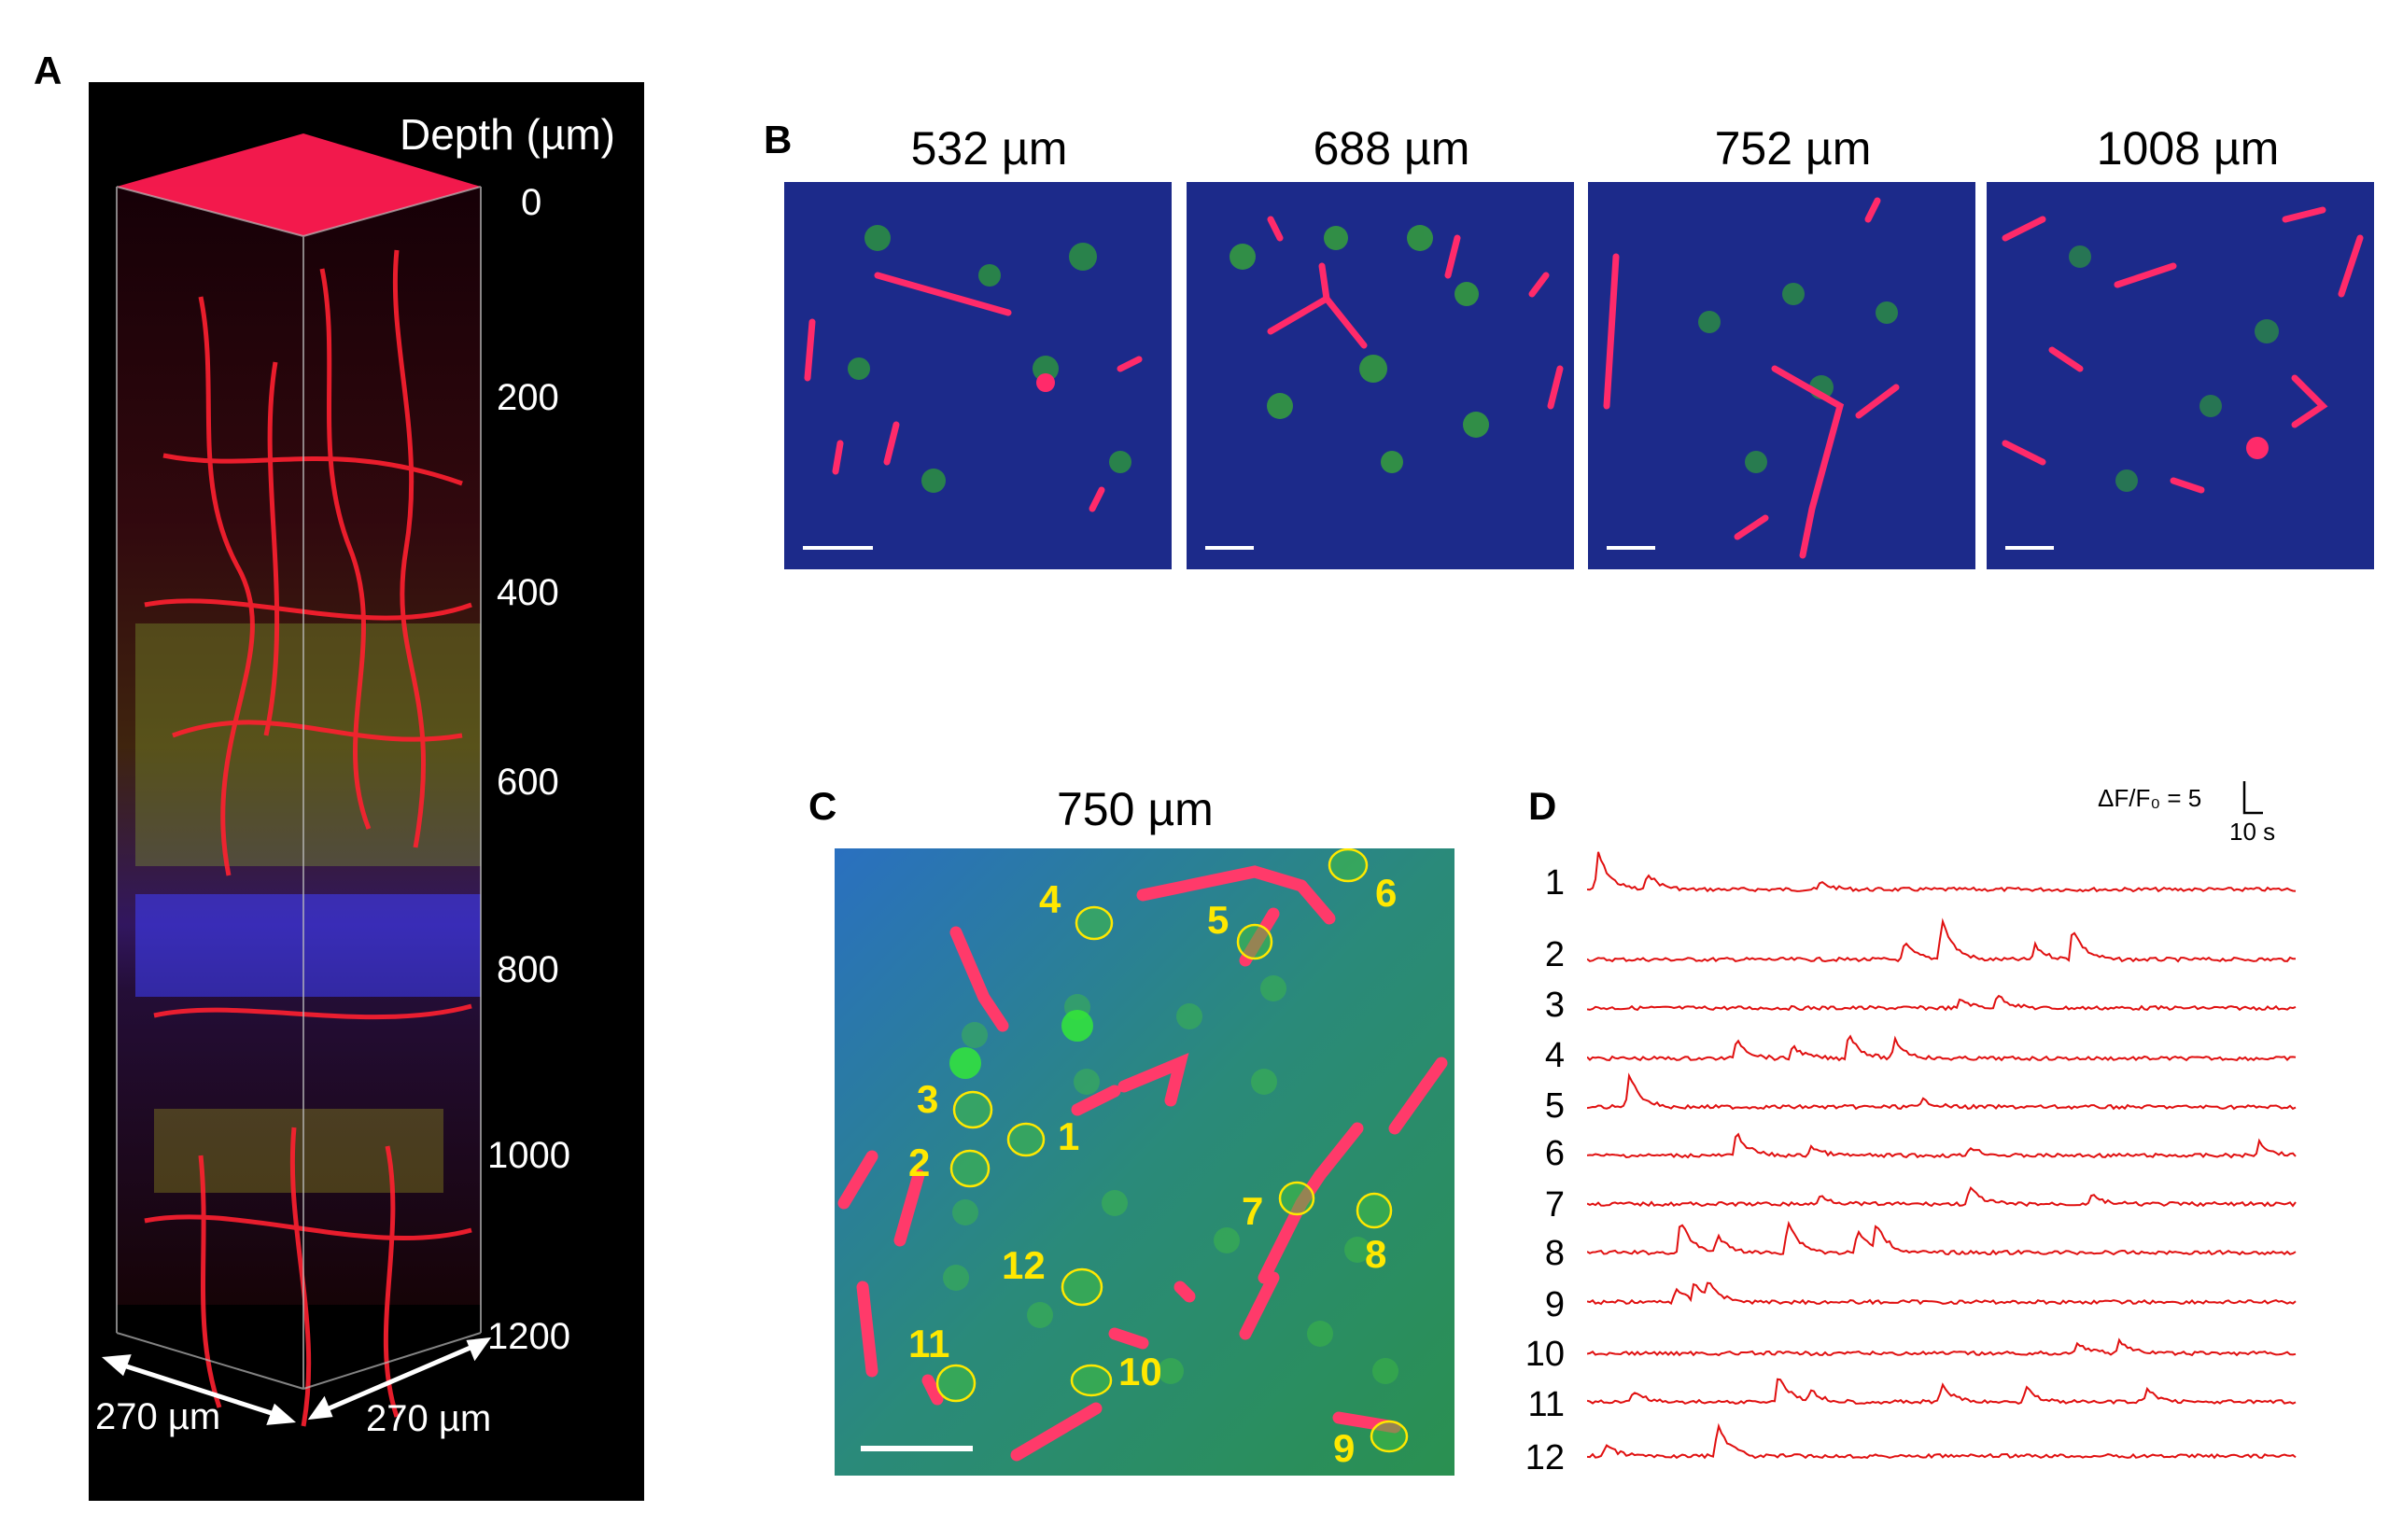  What do you see at coordinates (531, 202) in the screenshot?
I see `depth-tick-0: 0` at bounding box center [531, 202].